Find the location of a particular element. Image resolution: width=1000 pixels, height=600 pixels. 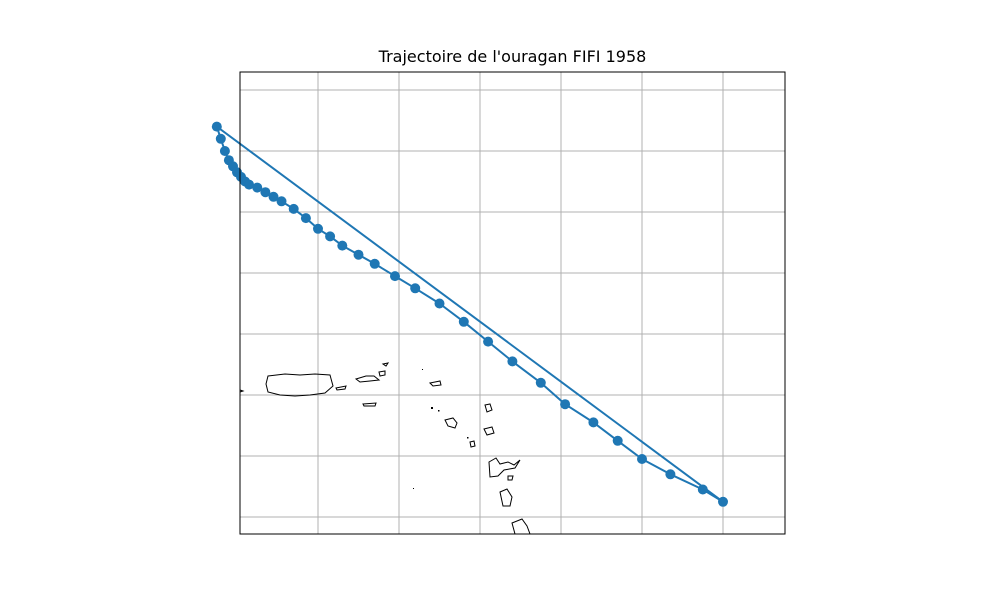

coast-martinique is located at coordinates (521, 526).